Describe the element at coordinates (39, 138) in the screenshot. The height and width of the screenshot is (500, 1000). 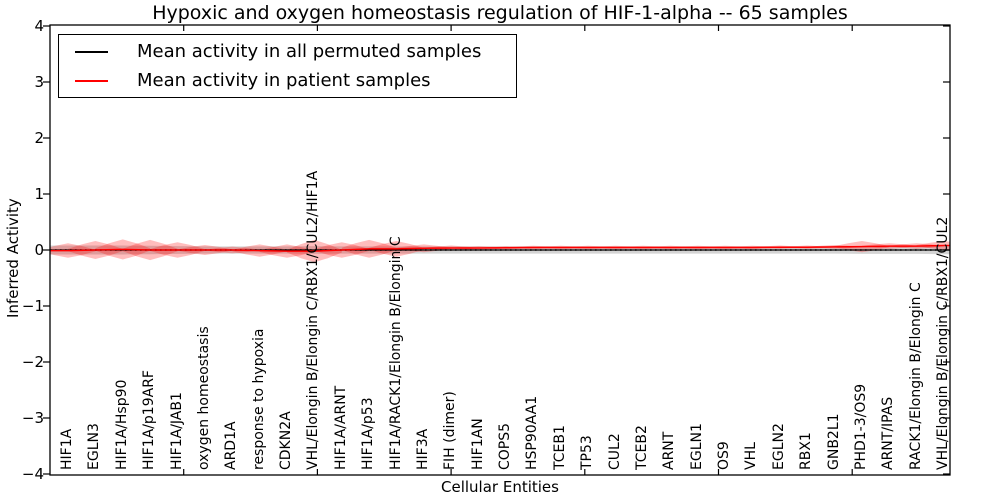
I see `y-tick-label: 2` at that location.